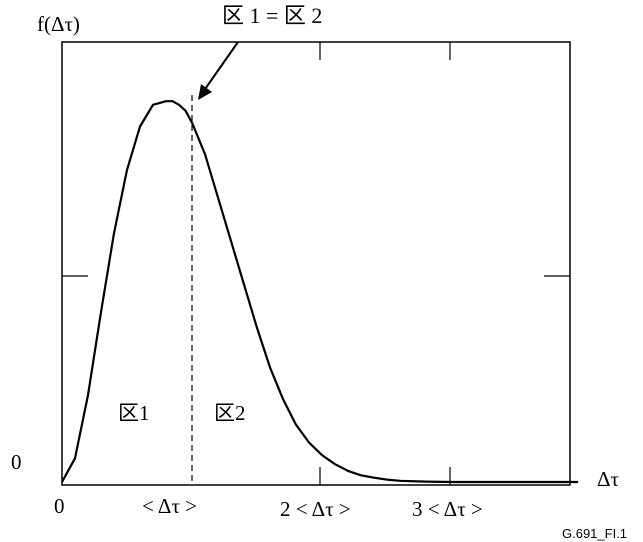  What do you see at coordinates (59, 506) in the screenshot?
I see `x-tick-label-0: 0` at bounding box center [59, 506].